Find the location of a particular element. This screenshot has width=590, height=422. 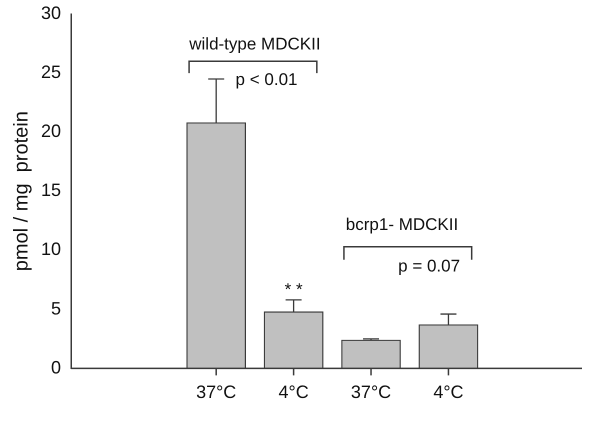

y-tick-label: 20 is located at coordinates (51, 131).